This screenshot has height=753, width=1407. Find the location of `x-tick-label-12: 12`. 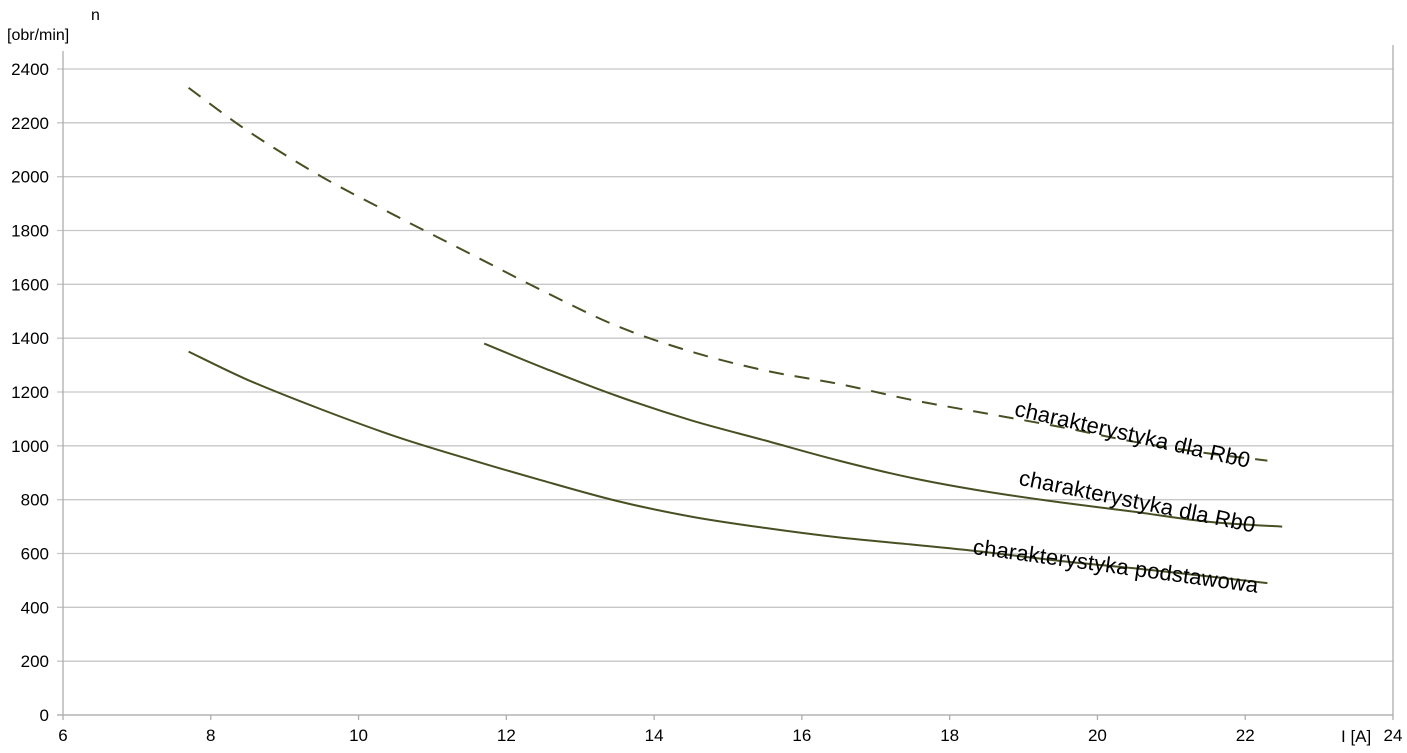

x-tick-label-12: 12 is located at coordinates (506, 735).